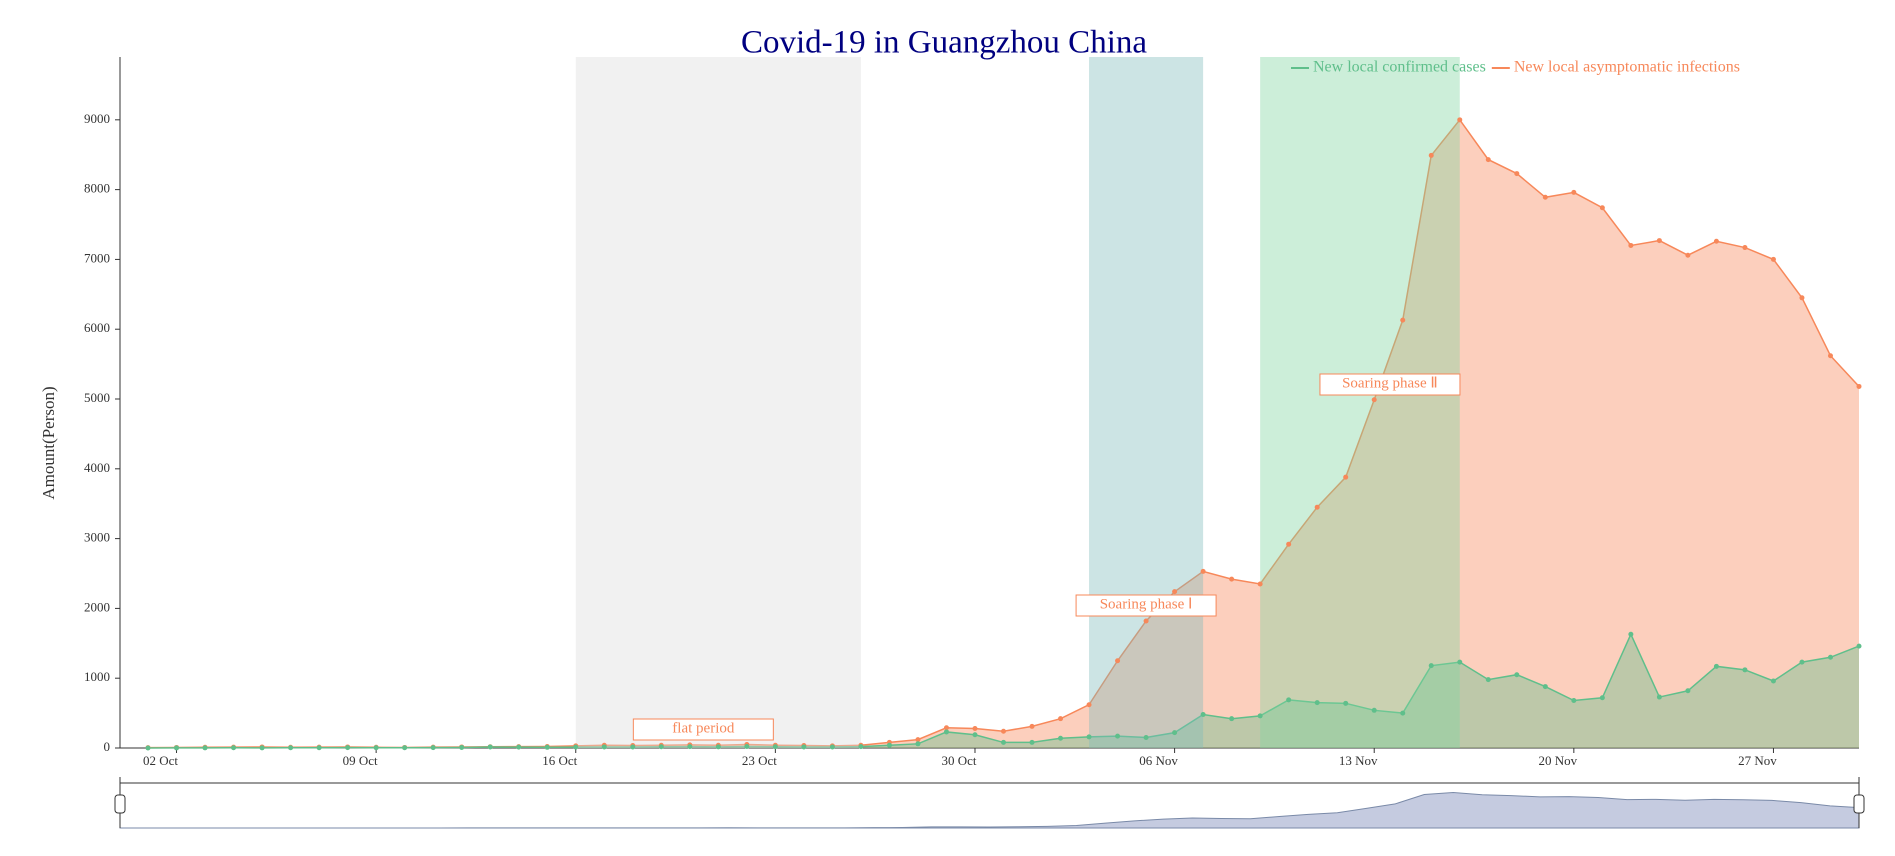 The height and width of the screenshot is (856, 1895). Describe the element at coordinates (703, 728) in the screenshot. I see `annotation-label: flat period` at that location.